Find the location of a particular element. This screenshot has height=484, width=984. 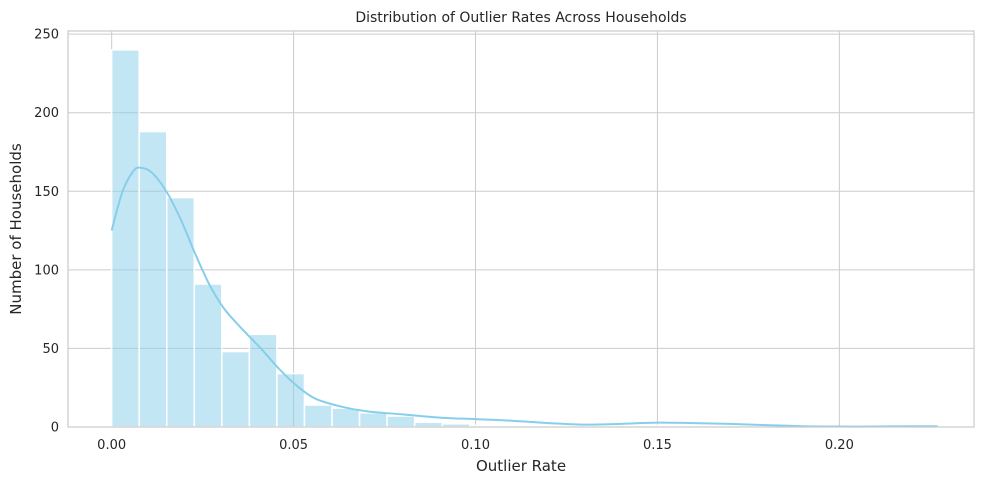

y-tick-label: 250 is located at coordinates (46, 35).